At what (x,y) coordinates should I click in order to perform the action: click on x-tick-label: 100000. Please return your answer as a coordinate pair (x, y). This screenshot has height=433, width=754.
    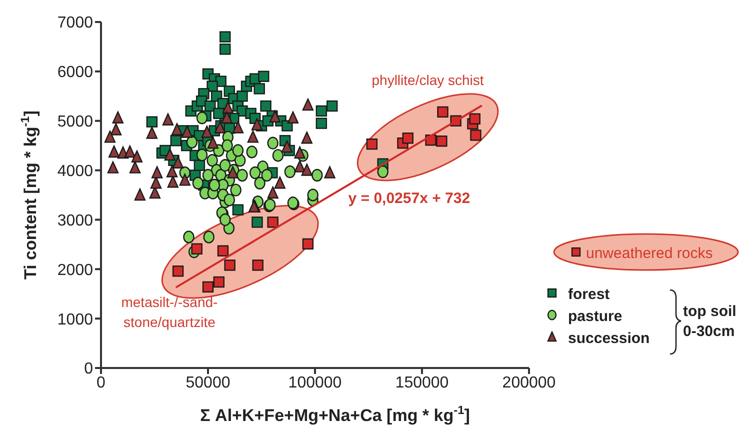
    Looking at the image, I should click on (315, 383).